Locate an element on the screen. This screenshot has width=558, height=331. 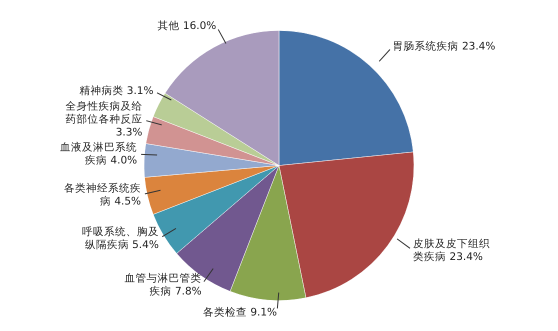
slice-label: 精神病类 3.1% is located at coordinates (116, 90).